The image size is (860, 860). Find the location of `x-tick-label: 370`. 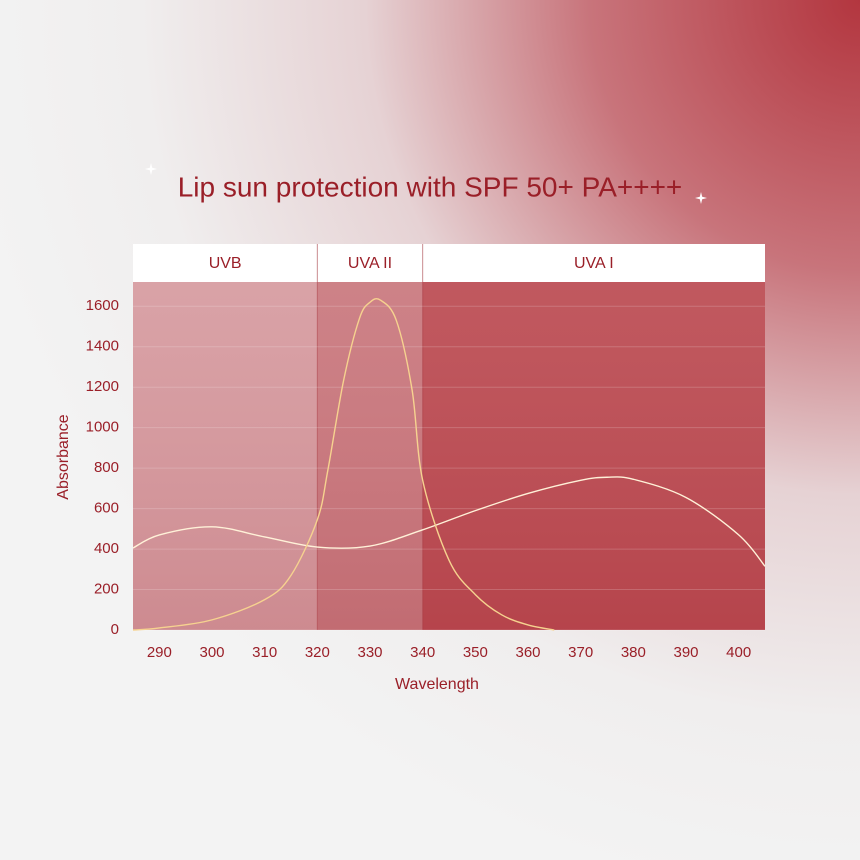

x-tick-label: 370 is located at coordinates (580, 652).